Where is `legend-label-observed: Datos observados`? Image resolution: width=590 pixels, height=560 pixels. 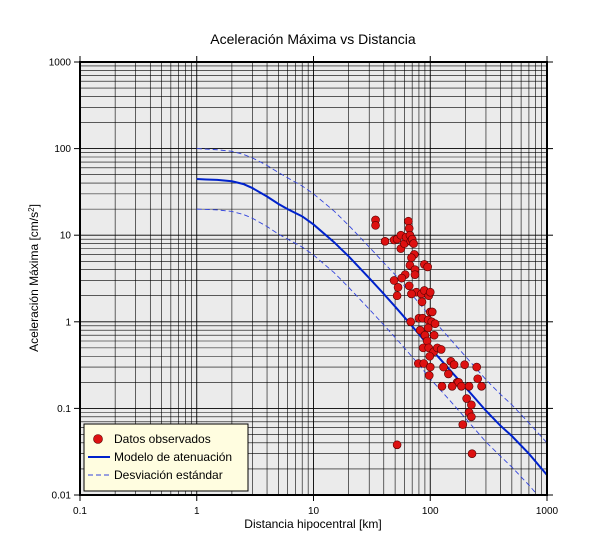 legend-label-observed: Datos observados is located at coordinates (162, 439).